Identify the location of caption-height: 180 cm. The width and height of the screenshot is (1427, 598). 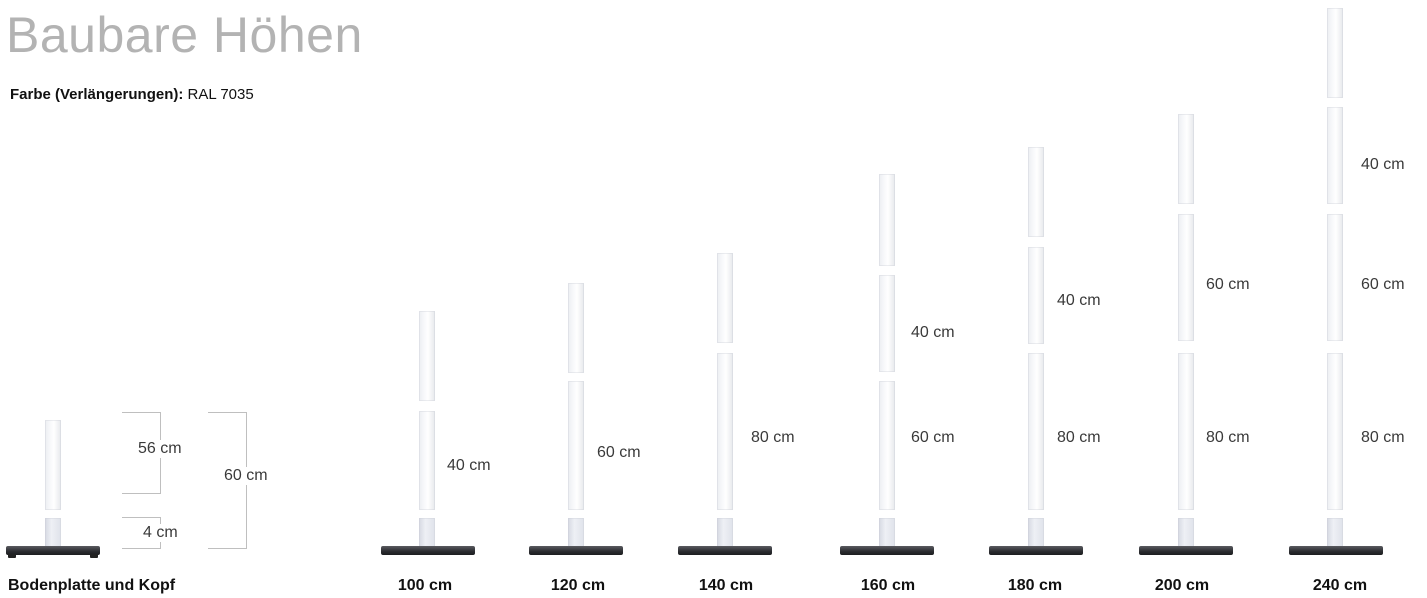
(1035, 585).